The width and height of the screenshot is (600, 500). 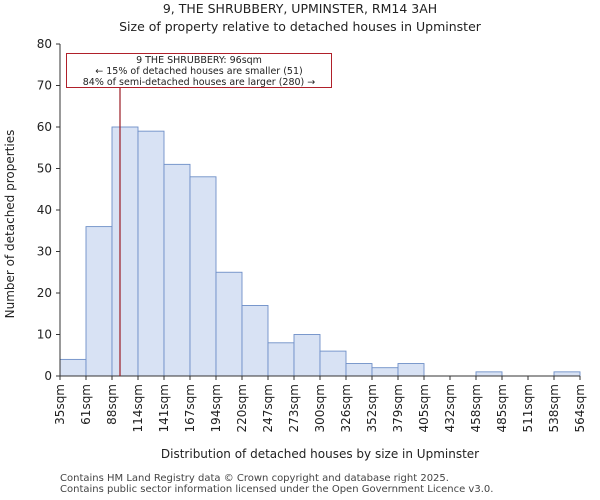 What do you see at coordinates (398, 408) in the screenshot?
I see `x-tick-label: 379sqm` at bounding box center [398, 408].